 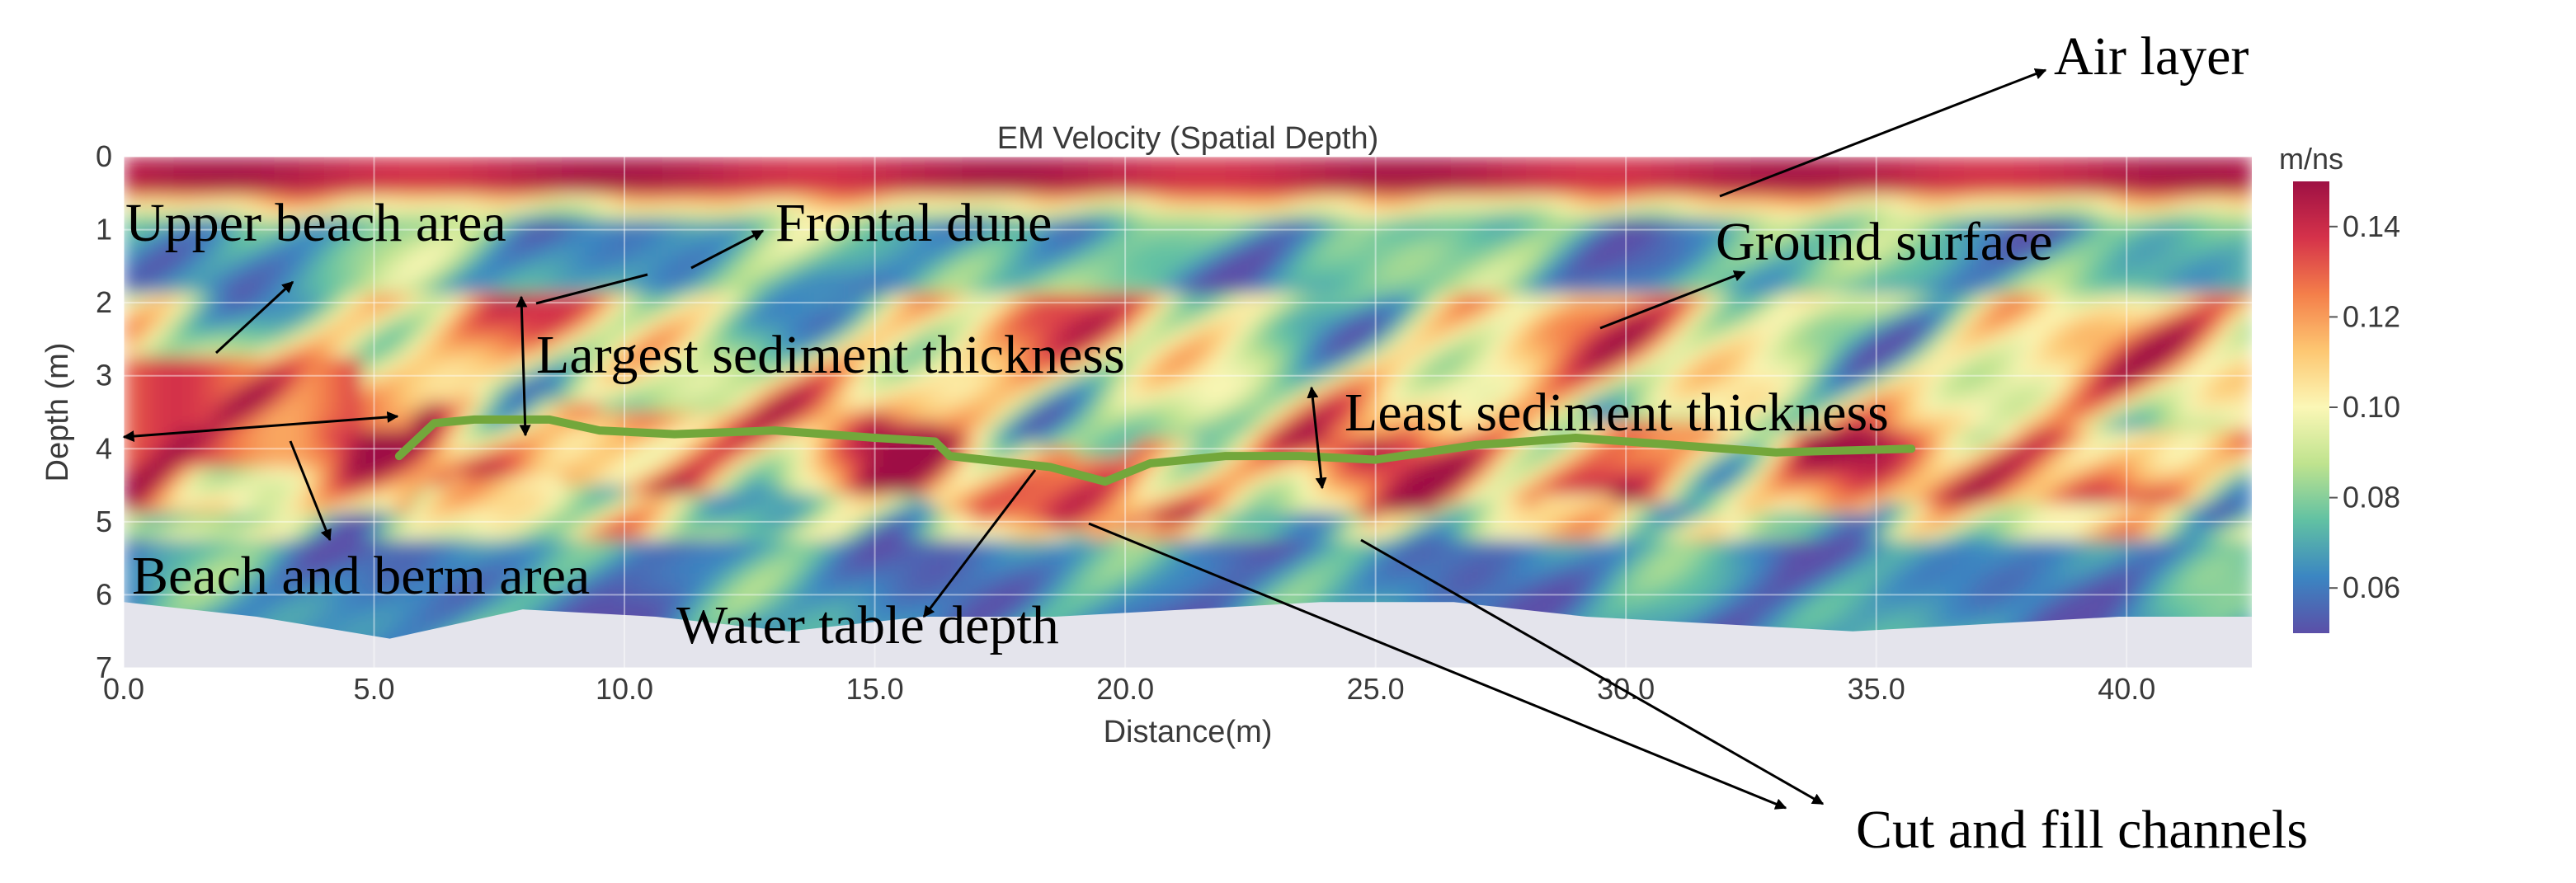 I want to click on y-axis-ticks: 0 1 2 3 4 5 6 7, so click(x=104, y=411).